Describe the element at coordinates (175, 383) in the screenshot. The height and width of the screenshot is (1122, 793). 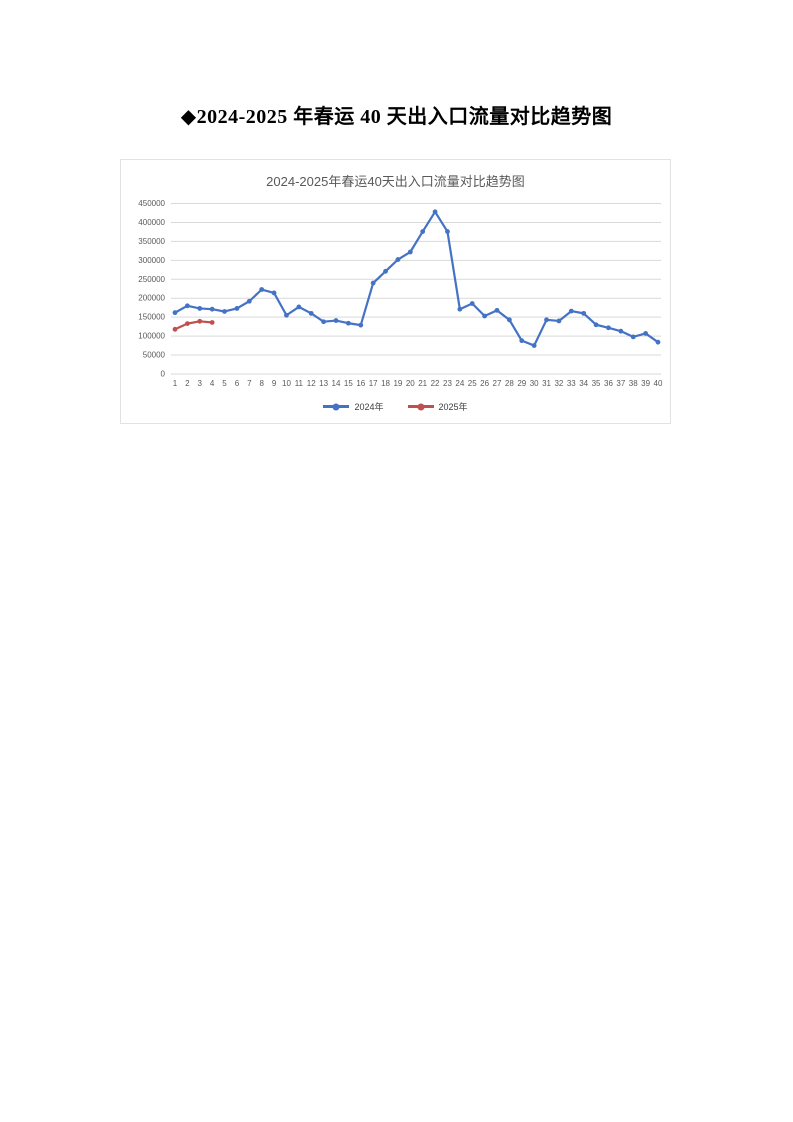
I see `svg-text: 1` at that location.